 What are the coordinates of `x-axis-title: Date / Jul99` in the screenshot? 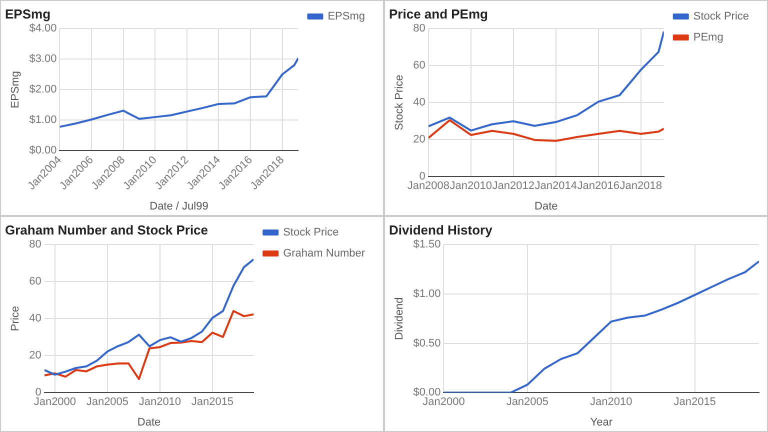 It's located at (179, 206).